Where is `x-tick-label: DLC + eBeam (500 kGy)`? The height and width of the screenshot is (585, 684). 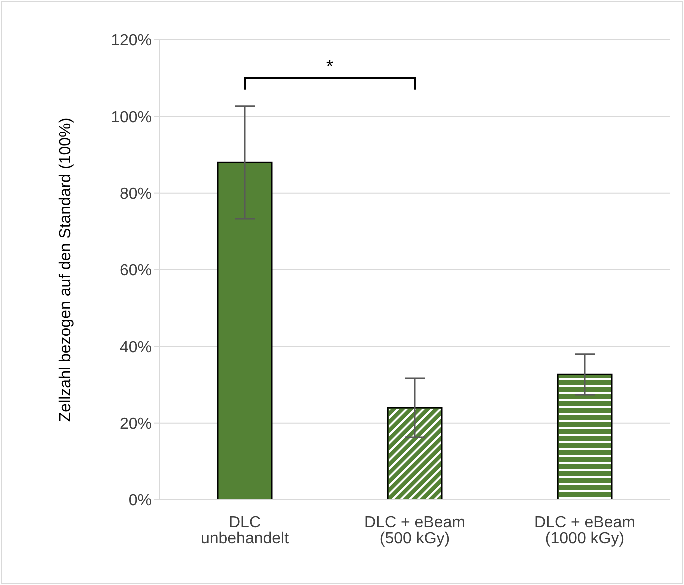 x-tick-label: DLC + eBeam (500 kGy) is located at coordinates (415, 531).